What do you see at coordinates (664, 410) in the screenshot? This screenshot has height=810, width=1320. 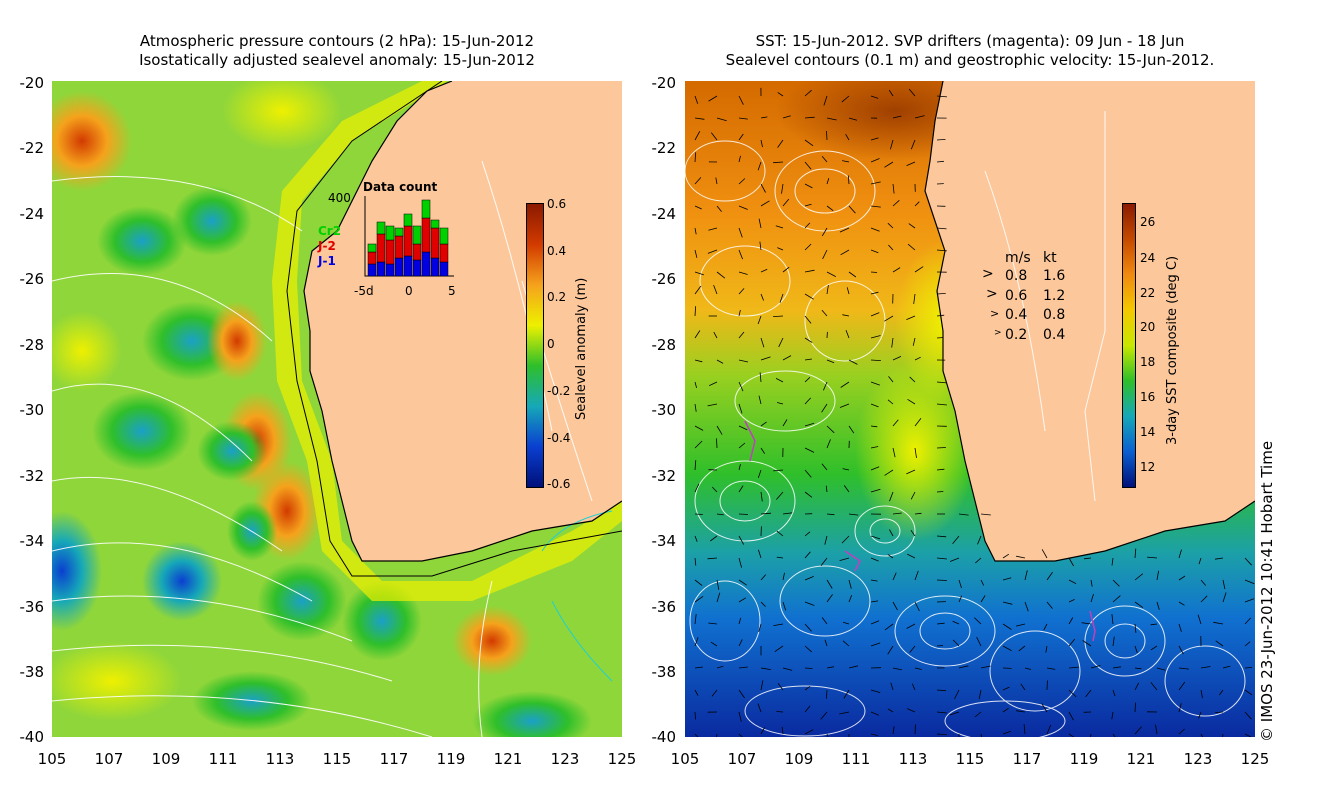 I see `right-ytick: -30` at bounding box center [664, 410].